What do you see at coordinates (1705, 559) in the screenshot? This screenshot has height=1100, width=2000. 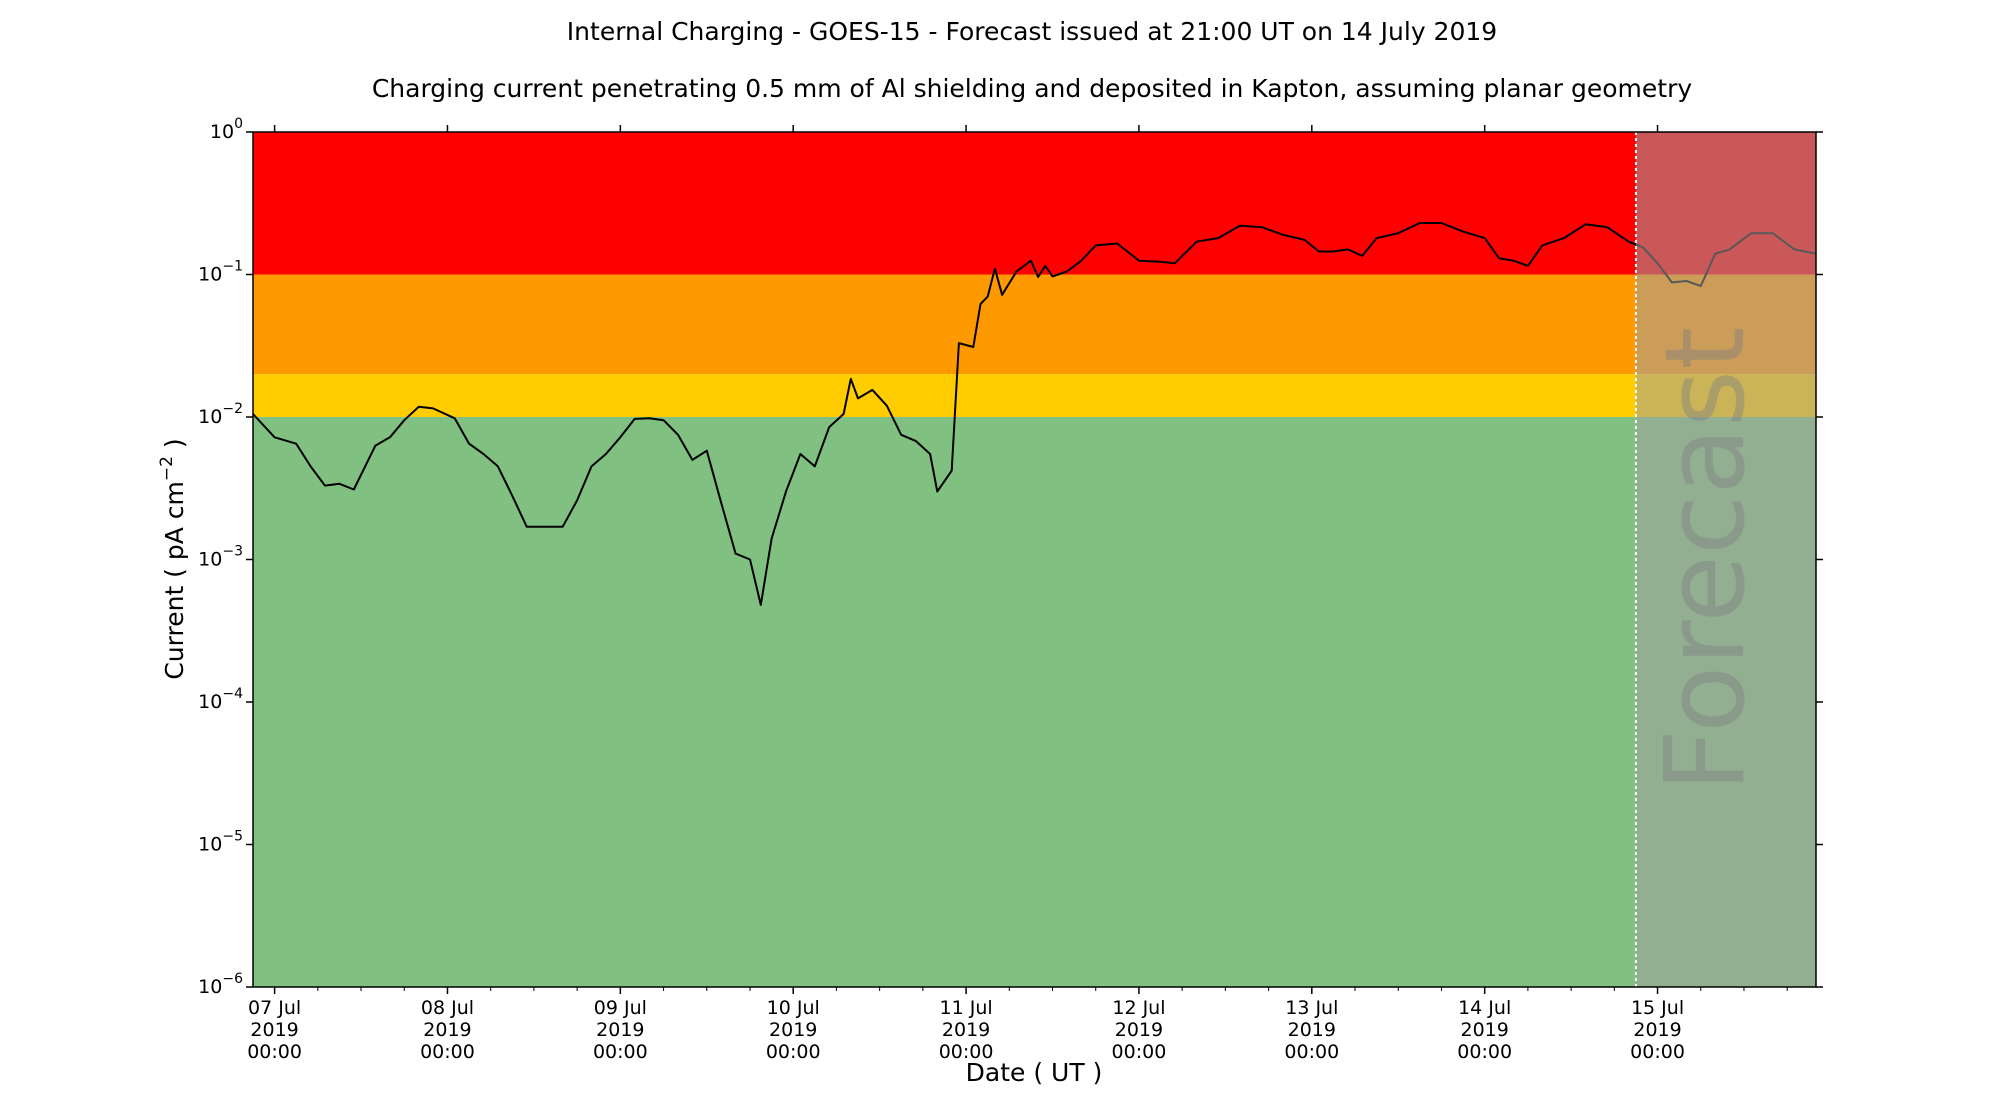 I see `forecast-label: Forecast` at bounding box center [1705, 559].